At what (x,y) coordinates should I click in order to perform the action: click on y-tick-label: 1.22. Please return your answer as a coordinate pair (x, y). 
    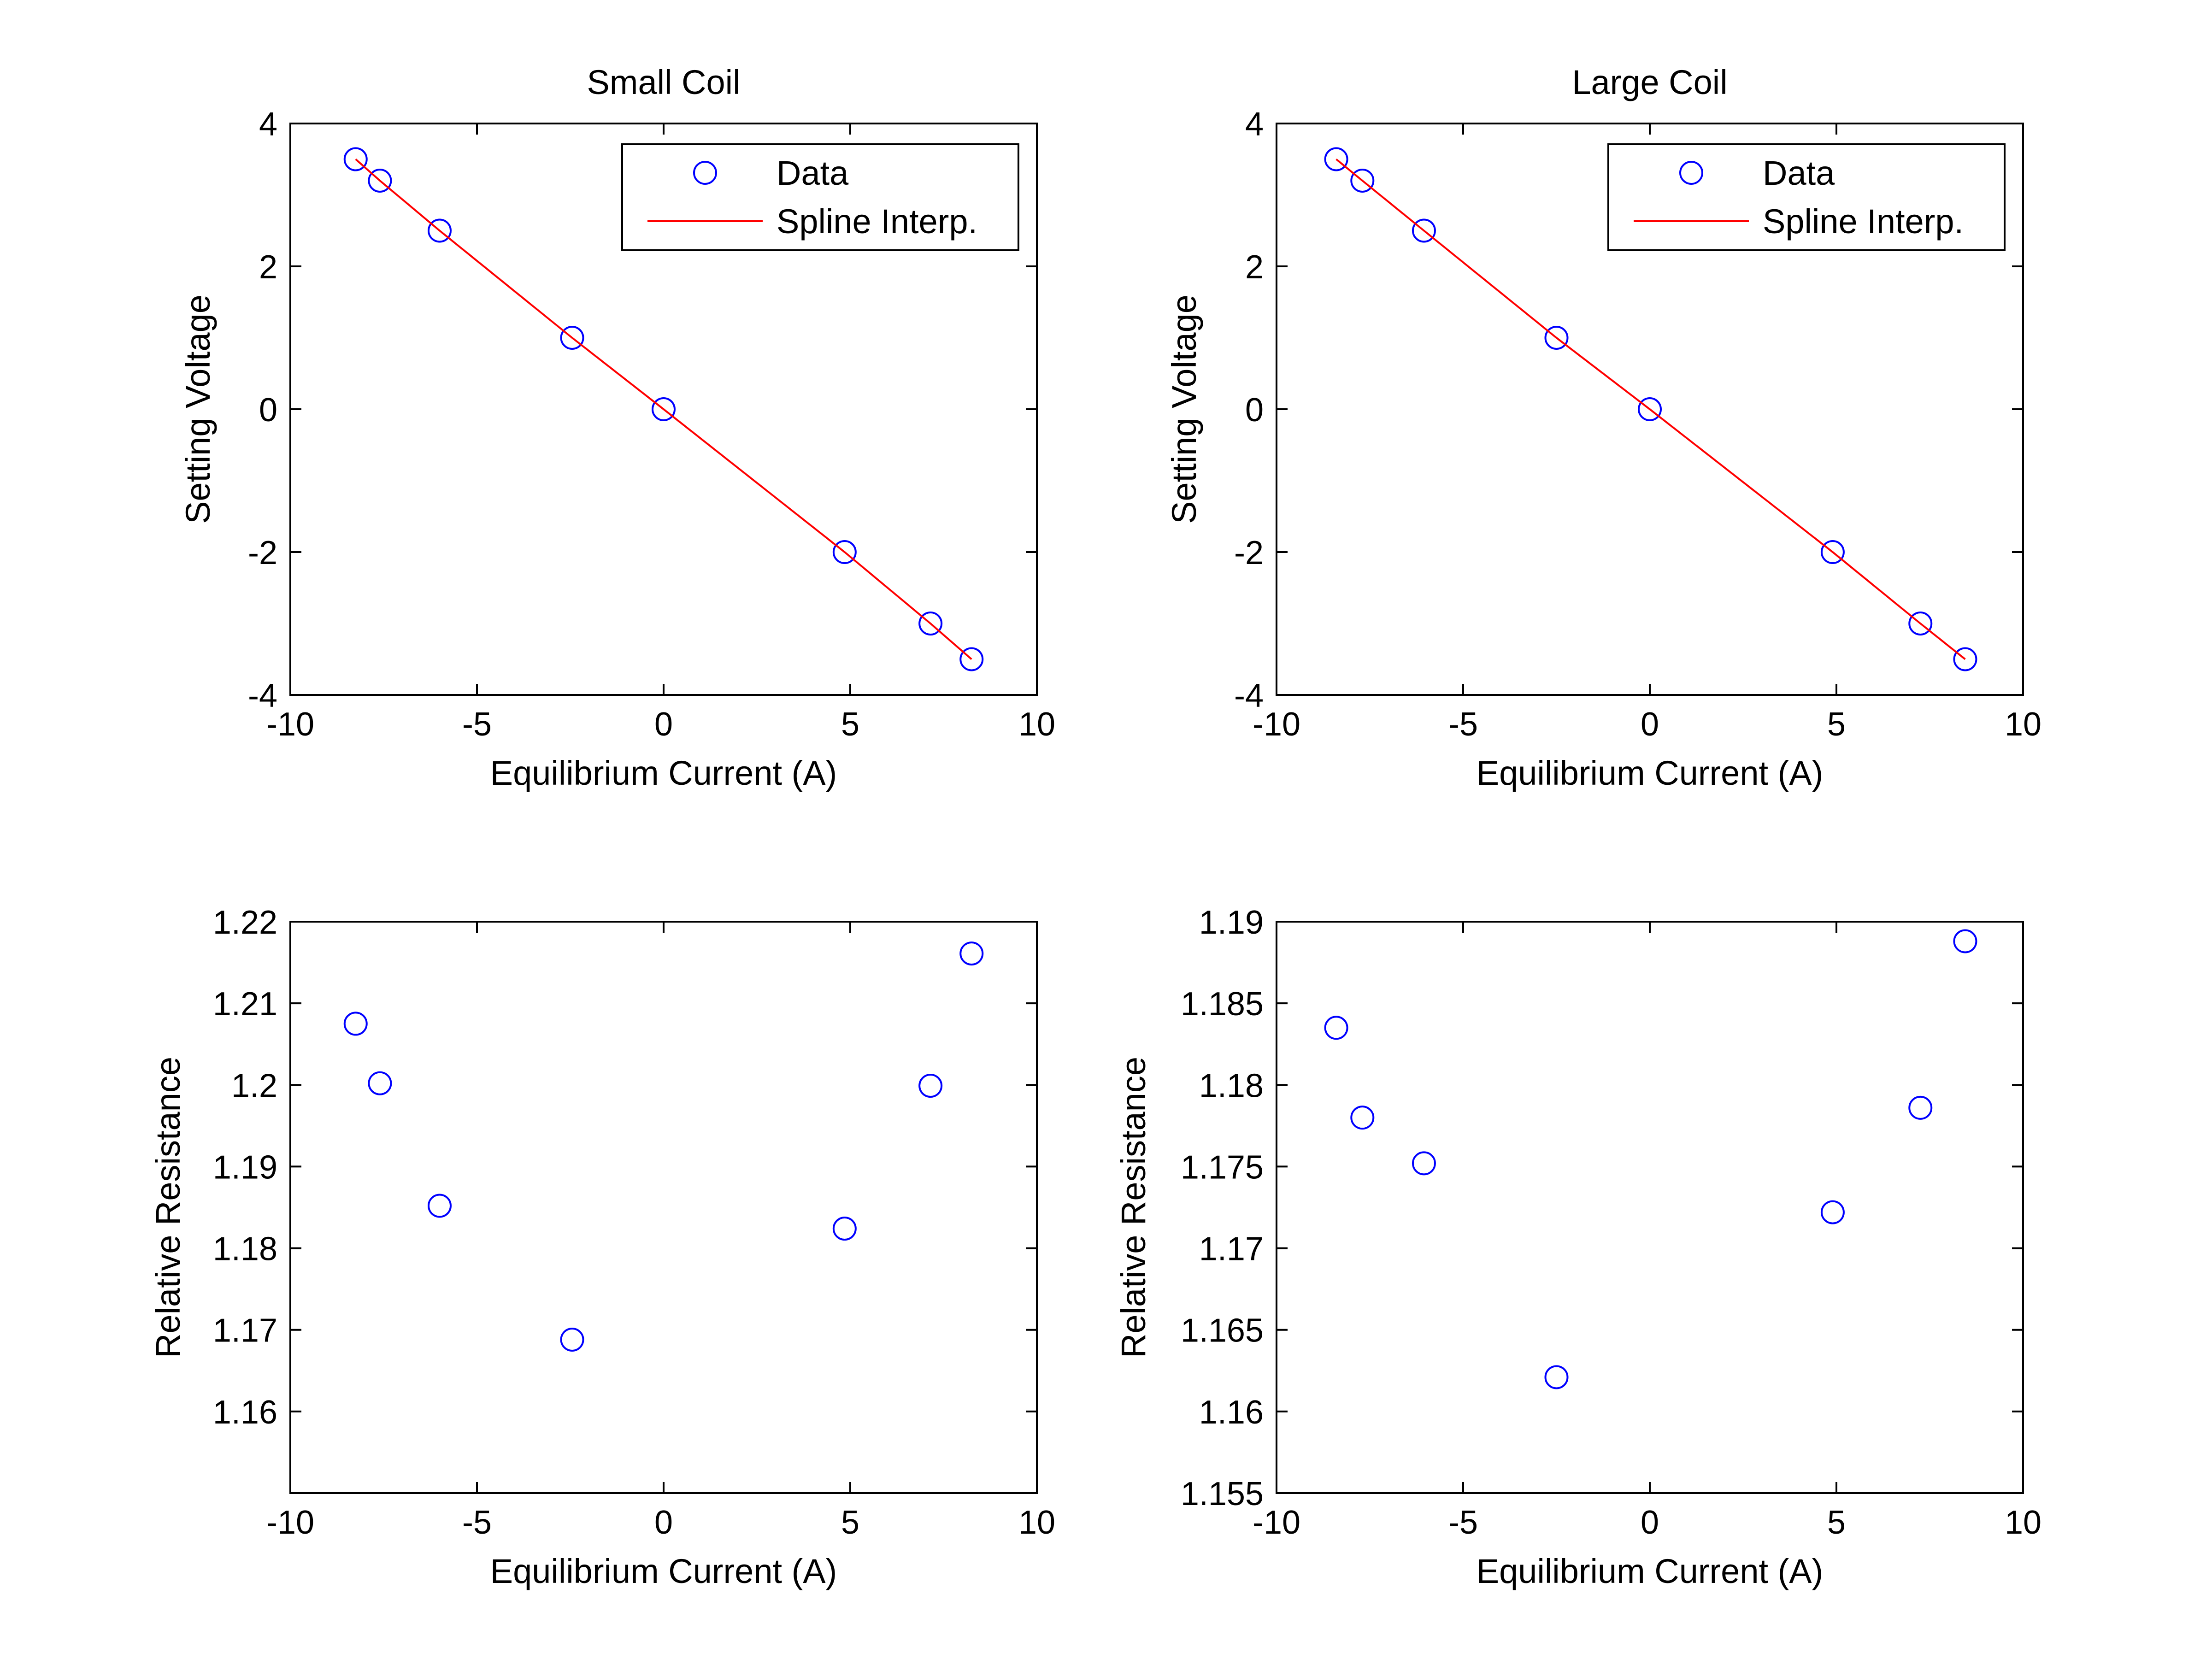
    Looking at the image, I should click on (245, 922).